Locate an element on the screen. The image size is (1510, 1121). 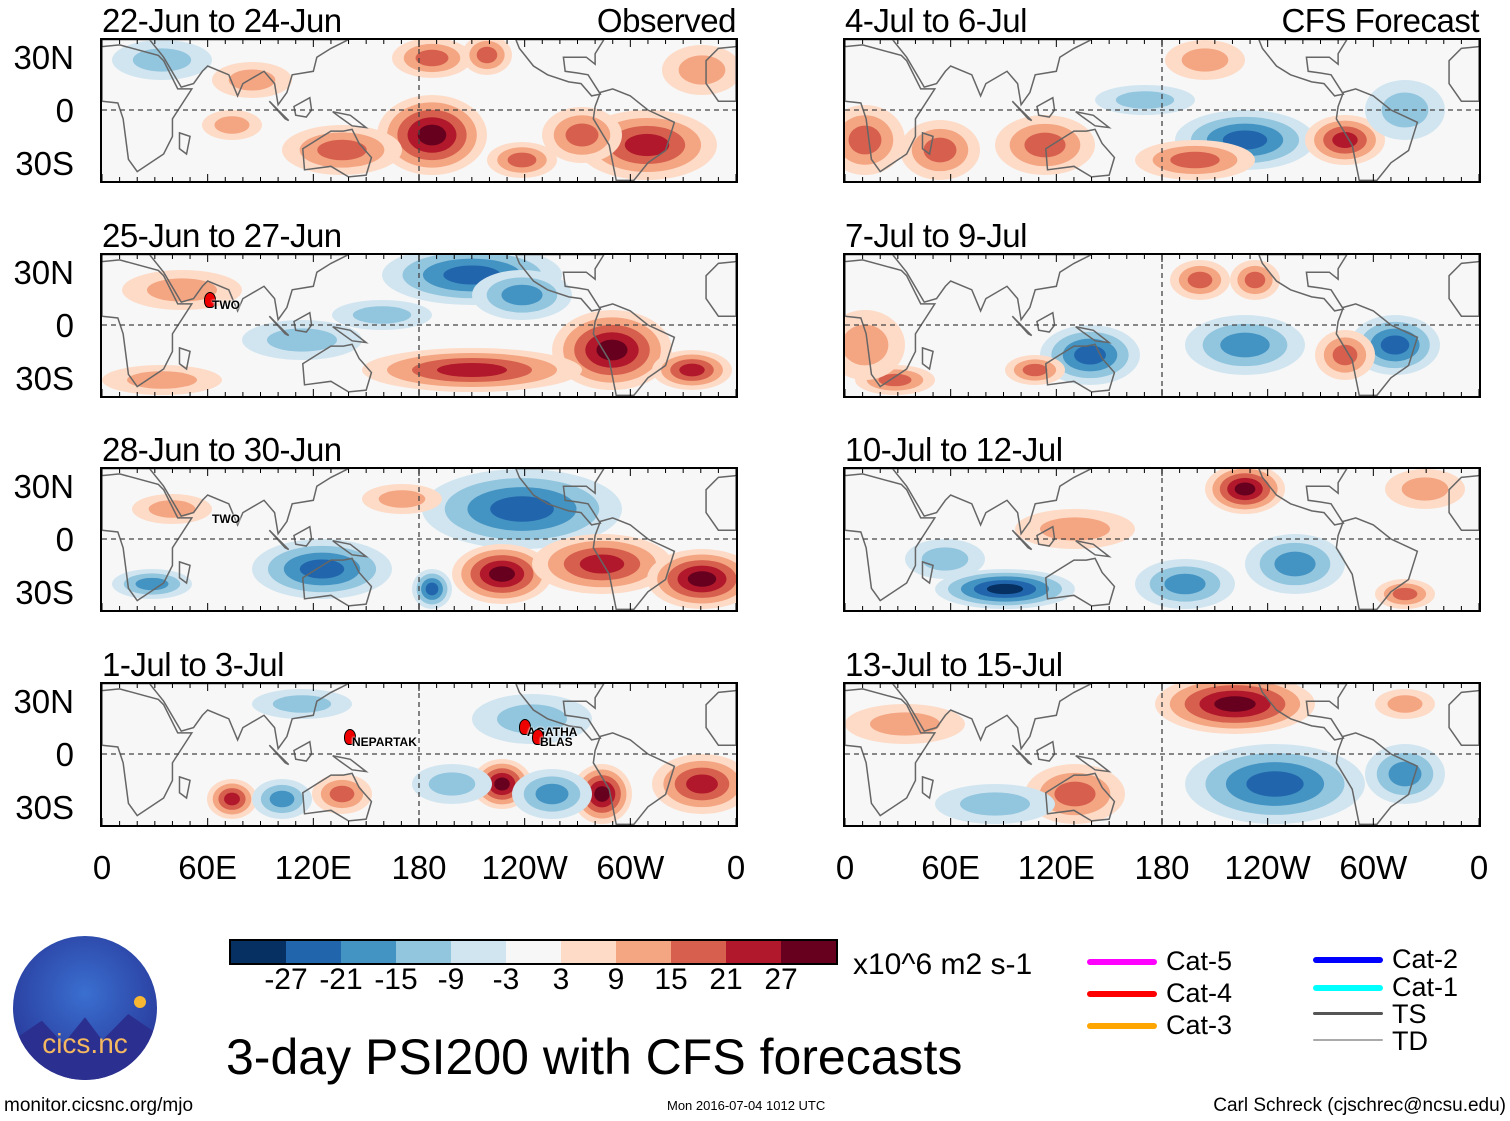
legend-label: Cat-2 is located at coordinates (1425, 959).